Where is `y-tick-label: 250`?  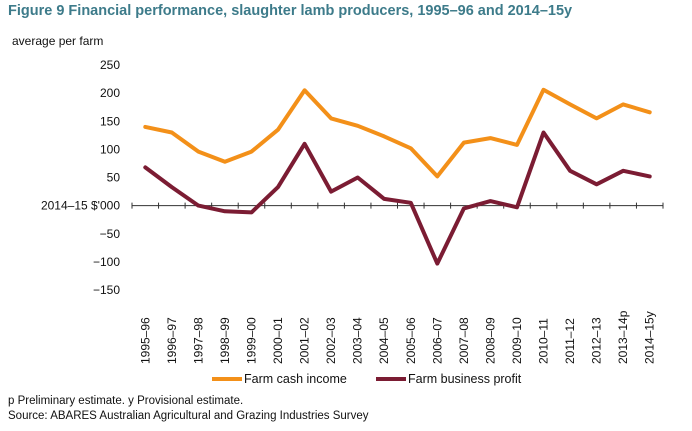
y-tick-label: 250 is located at coordinates (110, 65).